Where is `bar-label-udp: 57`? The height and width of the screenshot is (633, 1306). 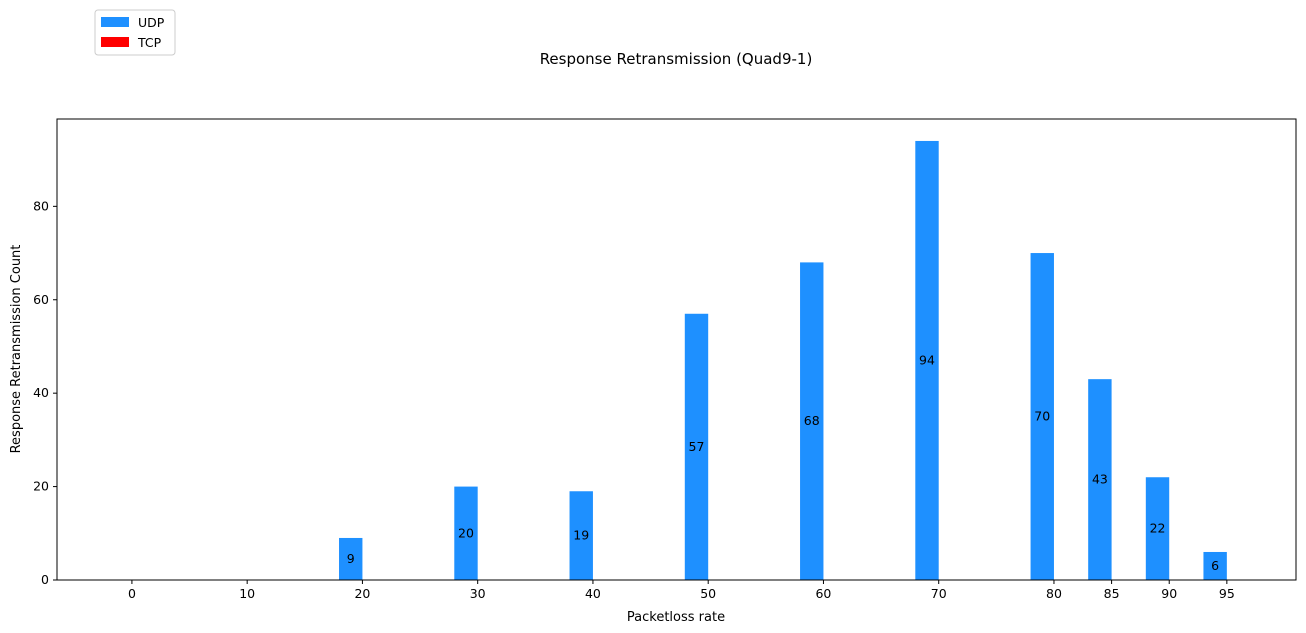
bar-label-udp: 57 is located at coordinates (697, 446).